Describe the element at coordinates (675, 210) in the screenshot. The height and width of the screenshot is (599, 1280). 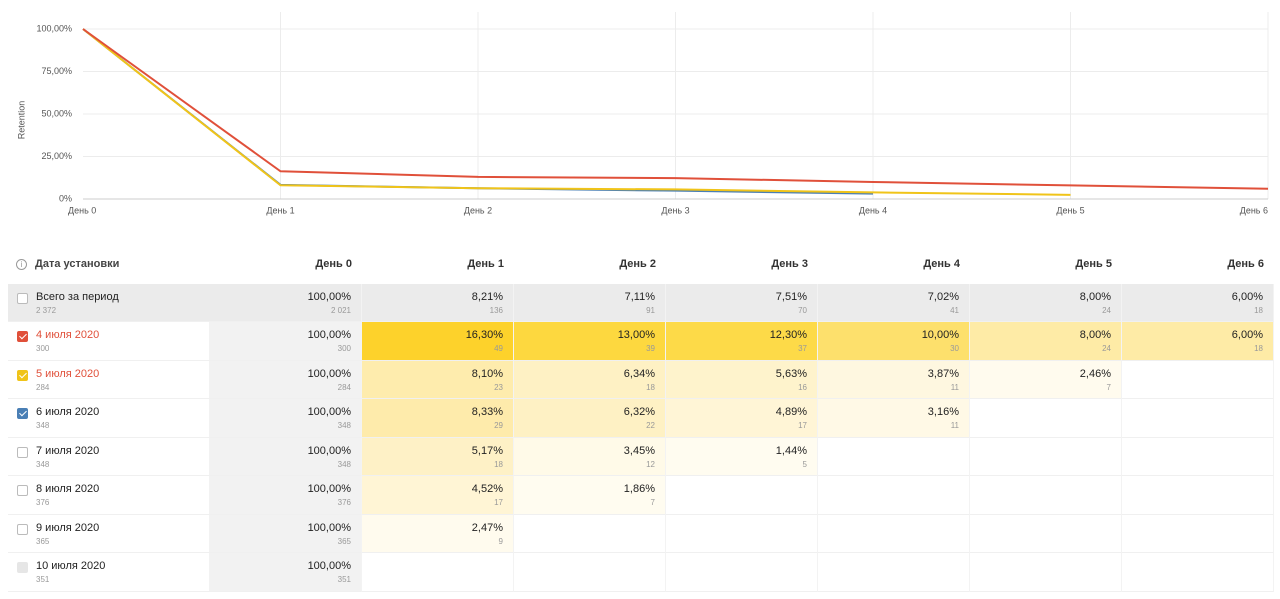
I see `x-tick-label: День 3` at that location.